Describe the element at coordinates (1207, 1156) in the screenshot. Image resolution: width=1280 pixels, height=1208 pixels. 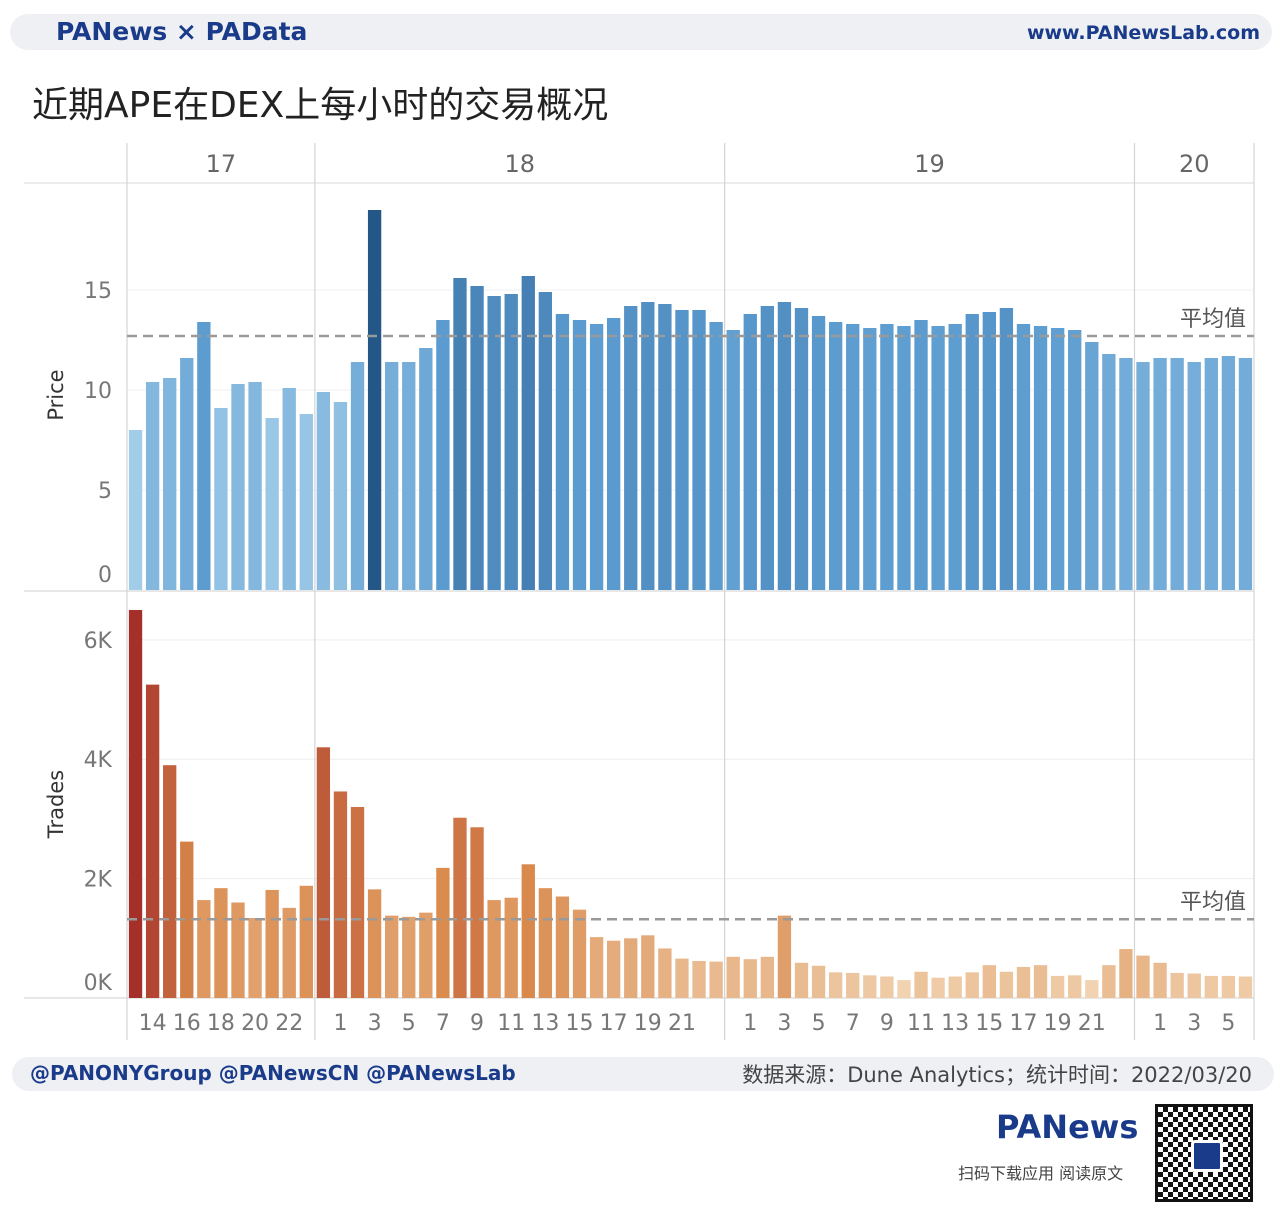
I see `qr-logo-icon` at that location.